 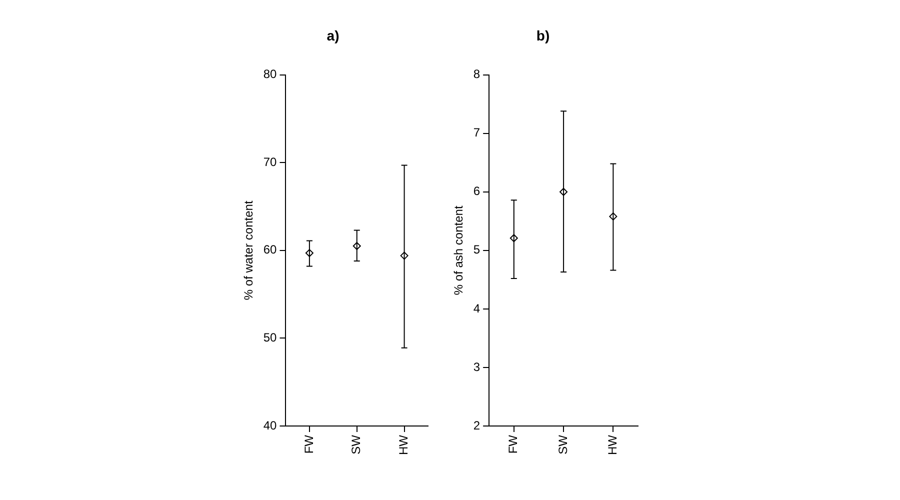 I want to click on y-tick-label: 2, so click(x=476, y=425).